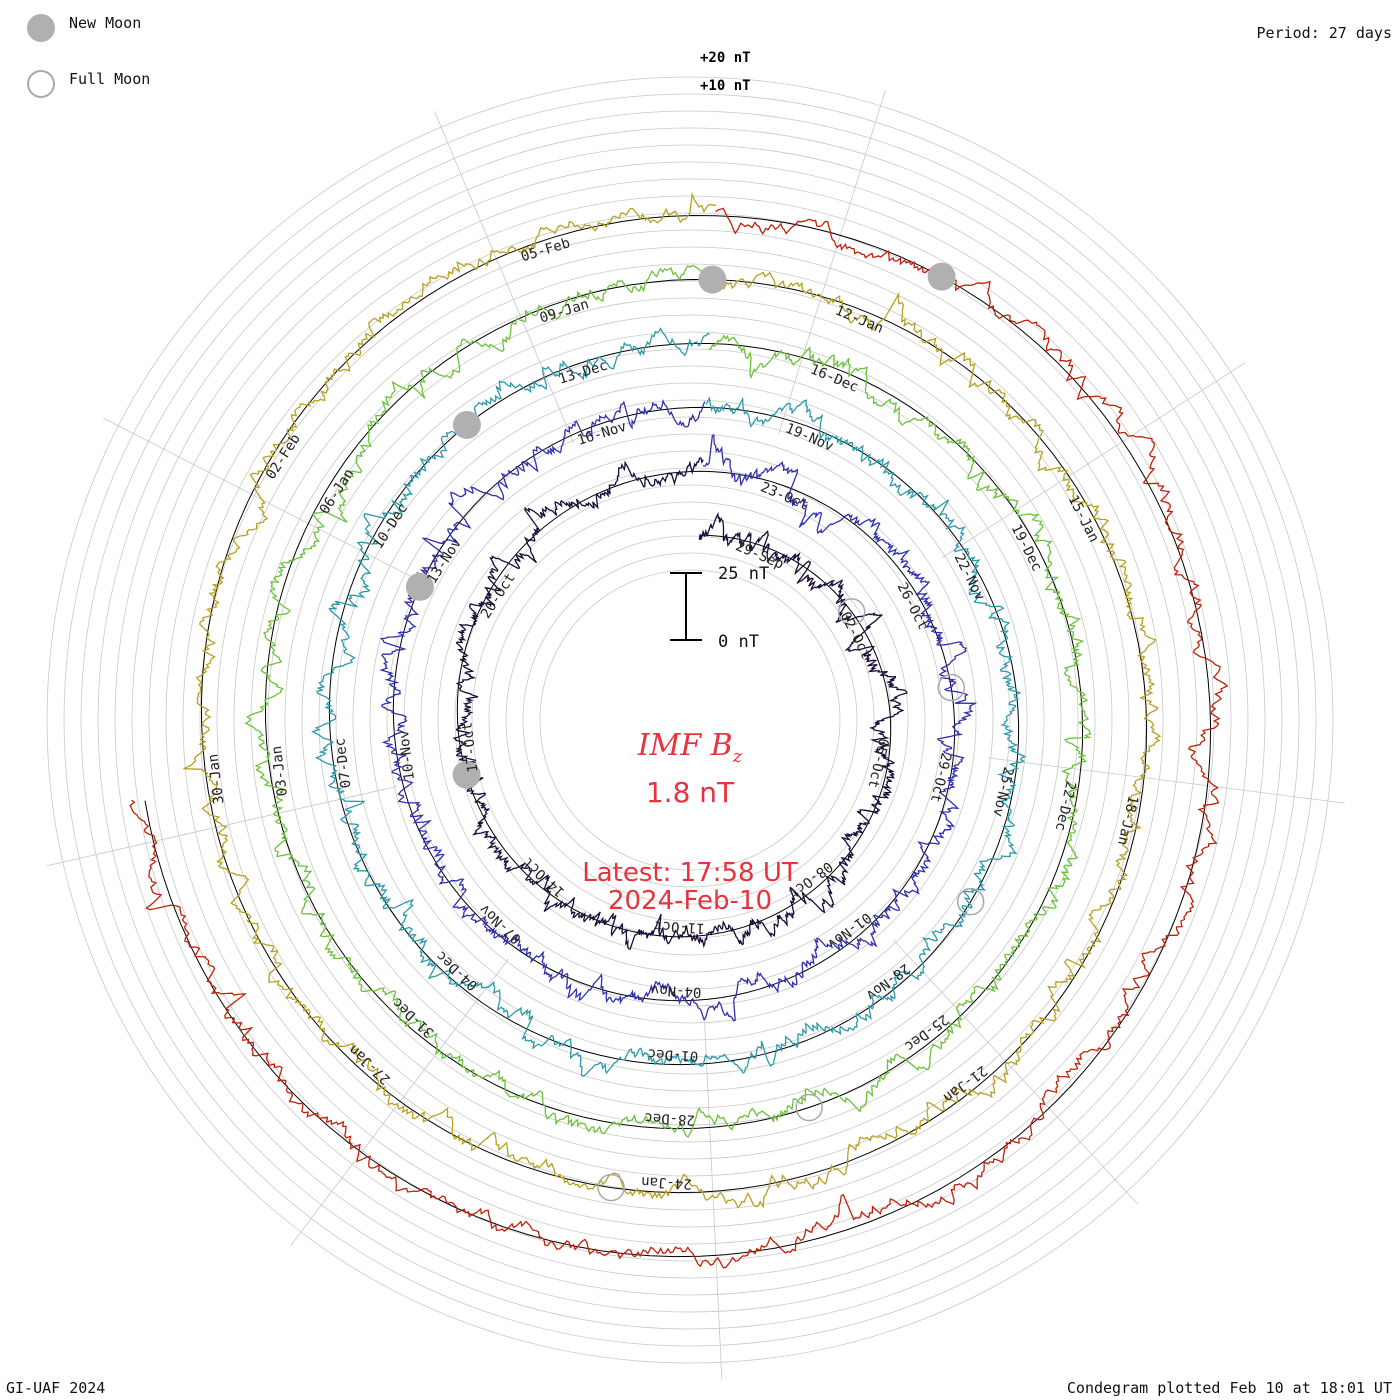  What do you see at coordinates (834, 378) in the screenshot?
I see `date-label: 16-Dec` at bounding box center [834, 378].